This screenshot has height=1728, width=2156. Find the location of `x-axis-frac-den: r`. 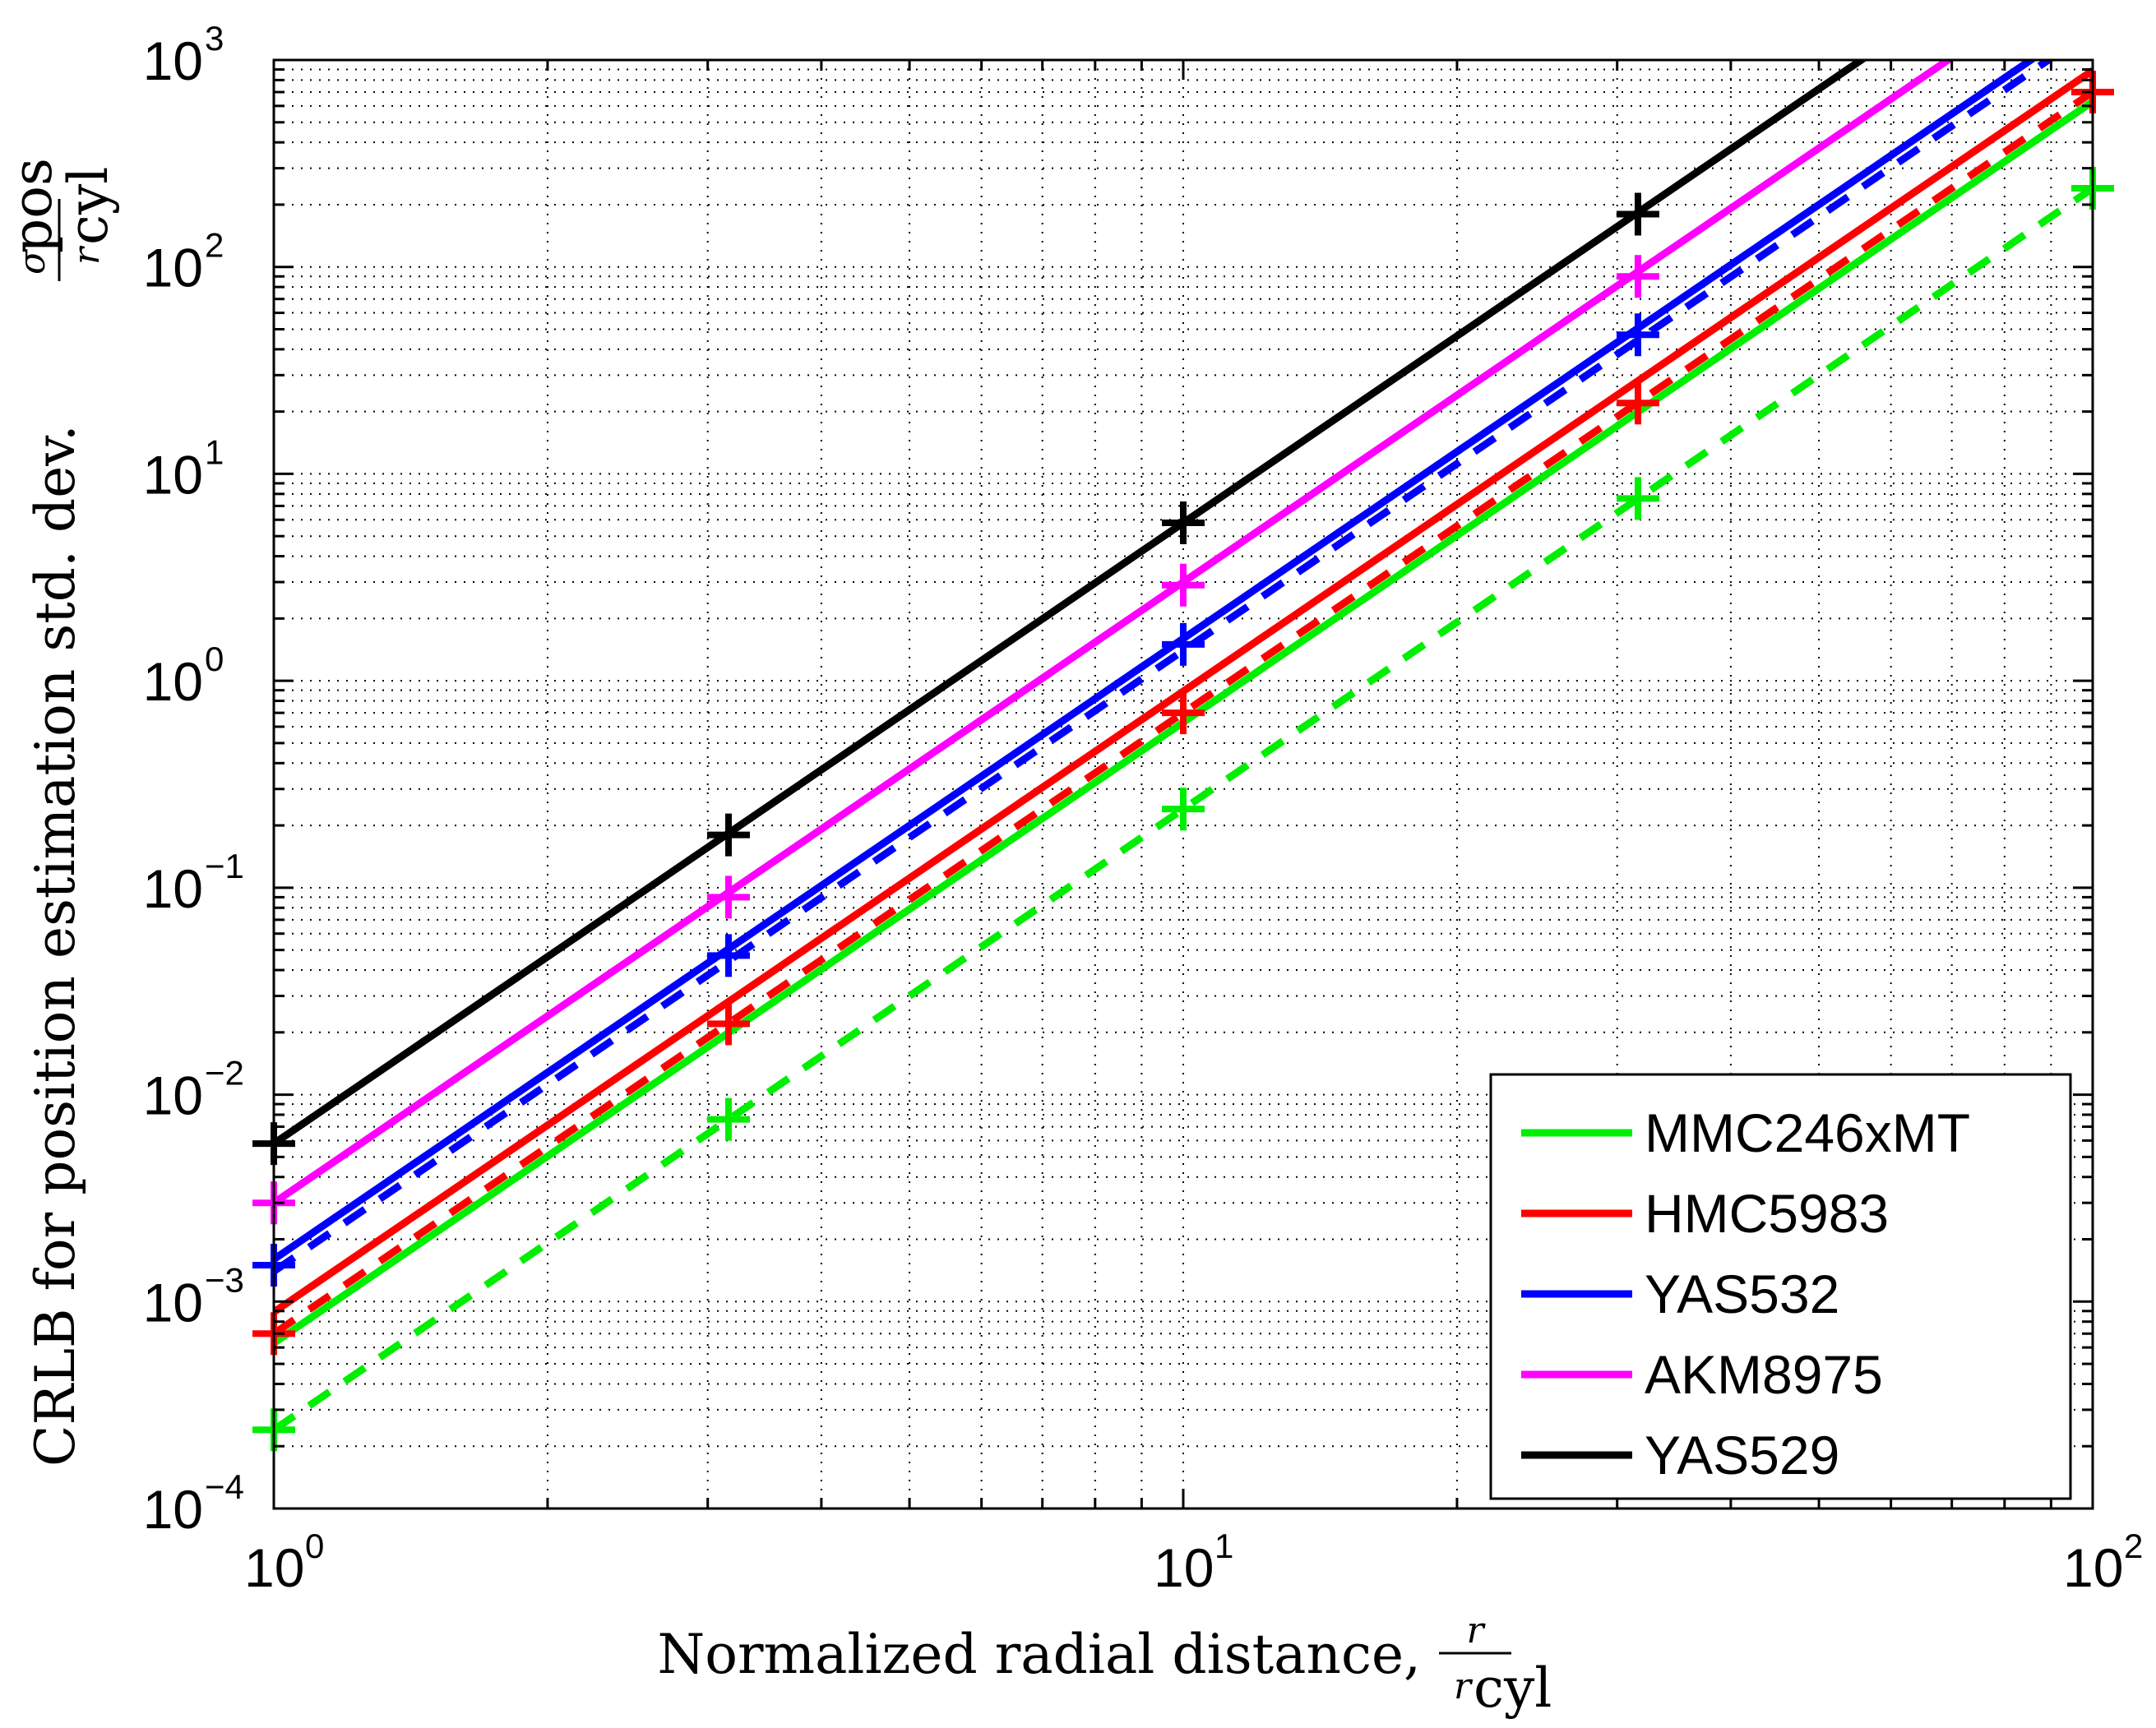

x-axis-frac-den: r is located at coordinates (1464, 1686).